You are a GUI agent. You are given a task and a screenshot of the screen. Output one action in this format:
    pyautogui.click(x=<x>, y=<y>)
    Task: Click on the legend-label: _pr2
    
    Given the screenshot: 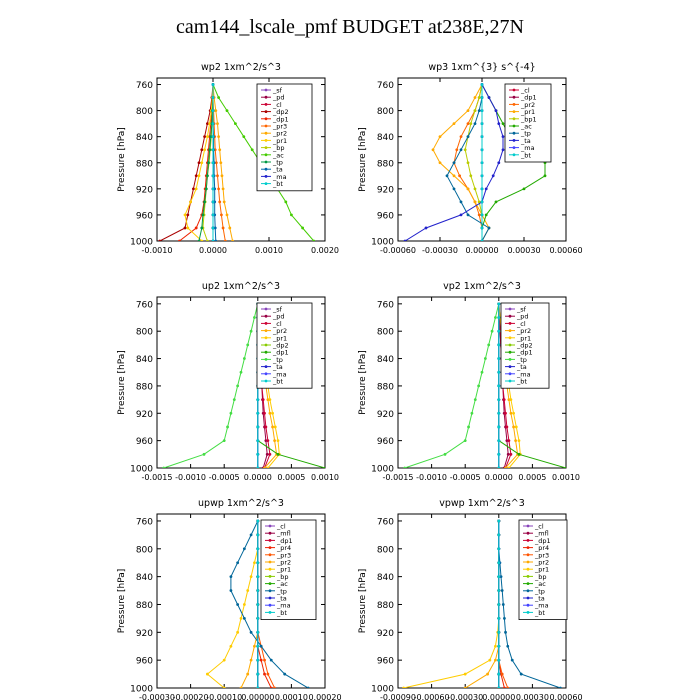 What is the action you would take?
    pyautogui.click(x=541, y=563)
    